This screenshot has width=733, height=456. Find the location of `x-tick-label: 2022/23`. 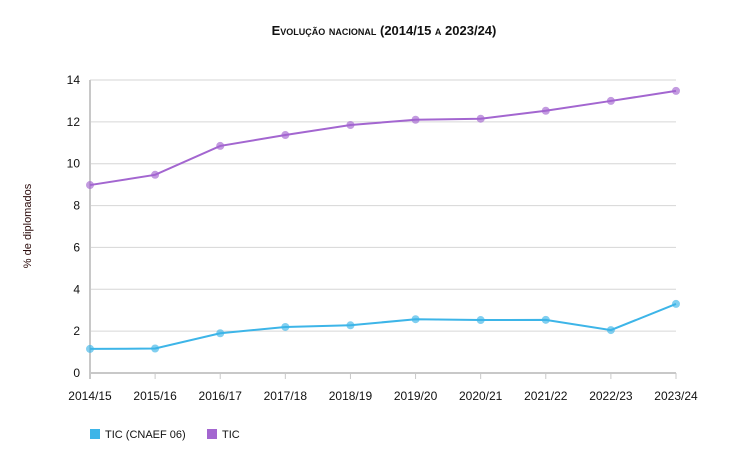

x-tick-label: 2022/23 is located at coordinates (611, 396).